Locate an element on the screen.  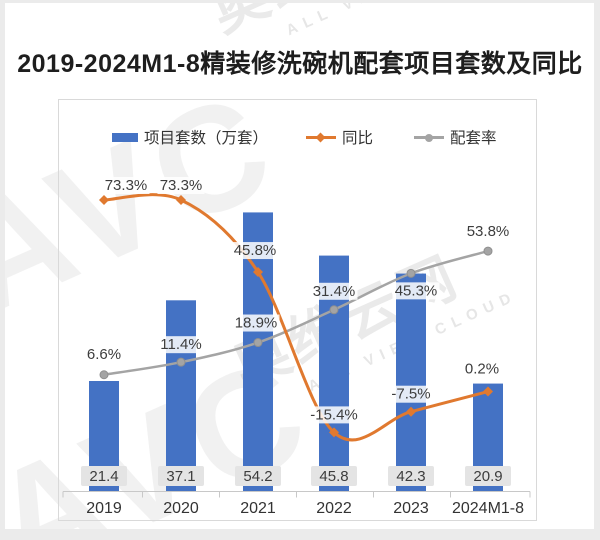
data-label-同比-2020: 73.3% is located at coordinates (181, 185).